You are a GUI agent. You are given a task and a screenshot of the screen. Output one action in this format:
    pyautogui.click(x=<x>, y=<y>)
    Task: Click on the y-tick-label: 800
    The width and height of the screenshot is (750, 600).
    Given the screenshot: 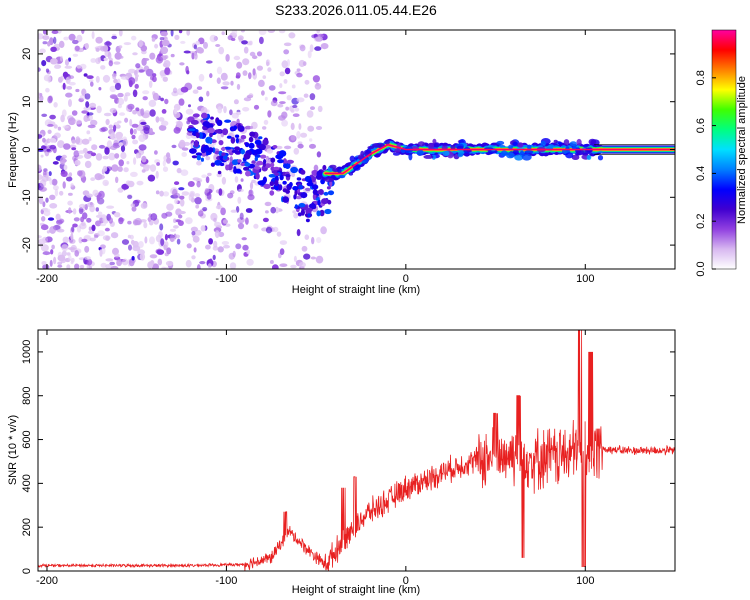 What is the action you would take?
    pyautogui.click(x=27, y=396)
    